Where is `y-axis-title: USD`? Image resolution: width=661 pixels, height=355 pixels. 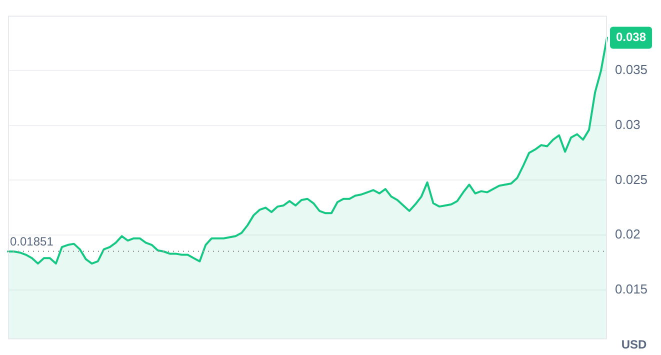
y-axis-title: USD is located at coordinates (634, 344).